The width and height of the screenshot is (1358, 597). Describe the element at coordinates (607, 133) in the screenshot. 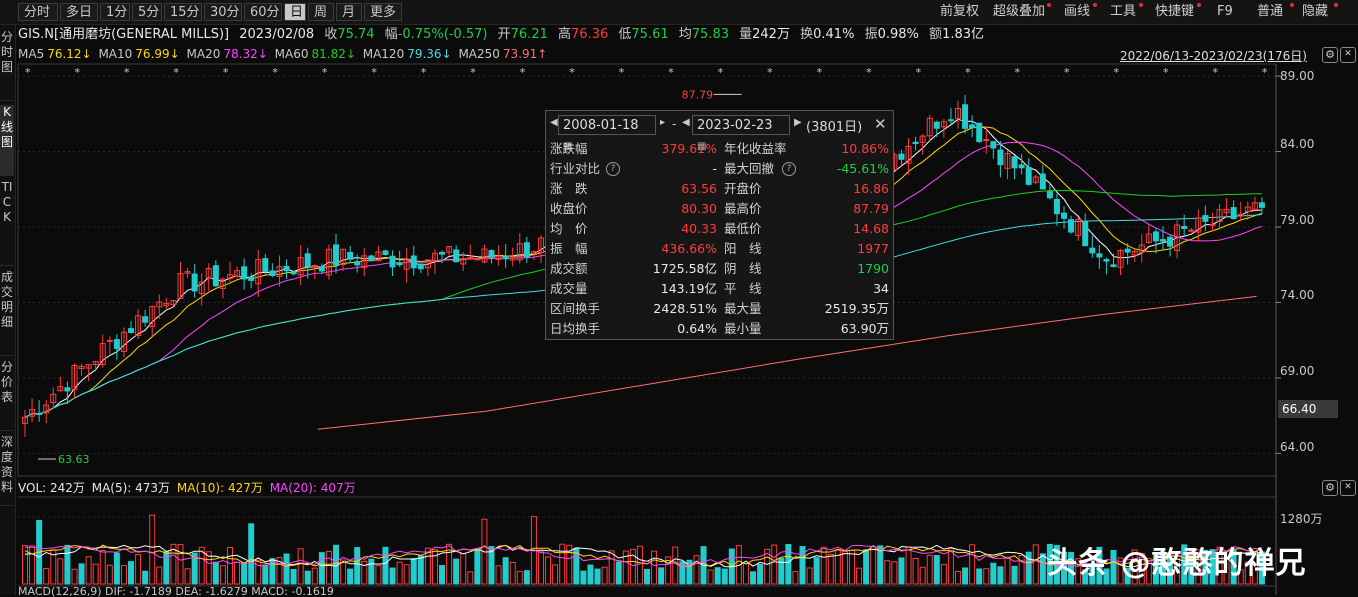

I see `start-date-field: 2008-01-18 ▦` at that location.